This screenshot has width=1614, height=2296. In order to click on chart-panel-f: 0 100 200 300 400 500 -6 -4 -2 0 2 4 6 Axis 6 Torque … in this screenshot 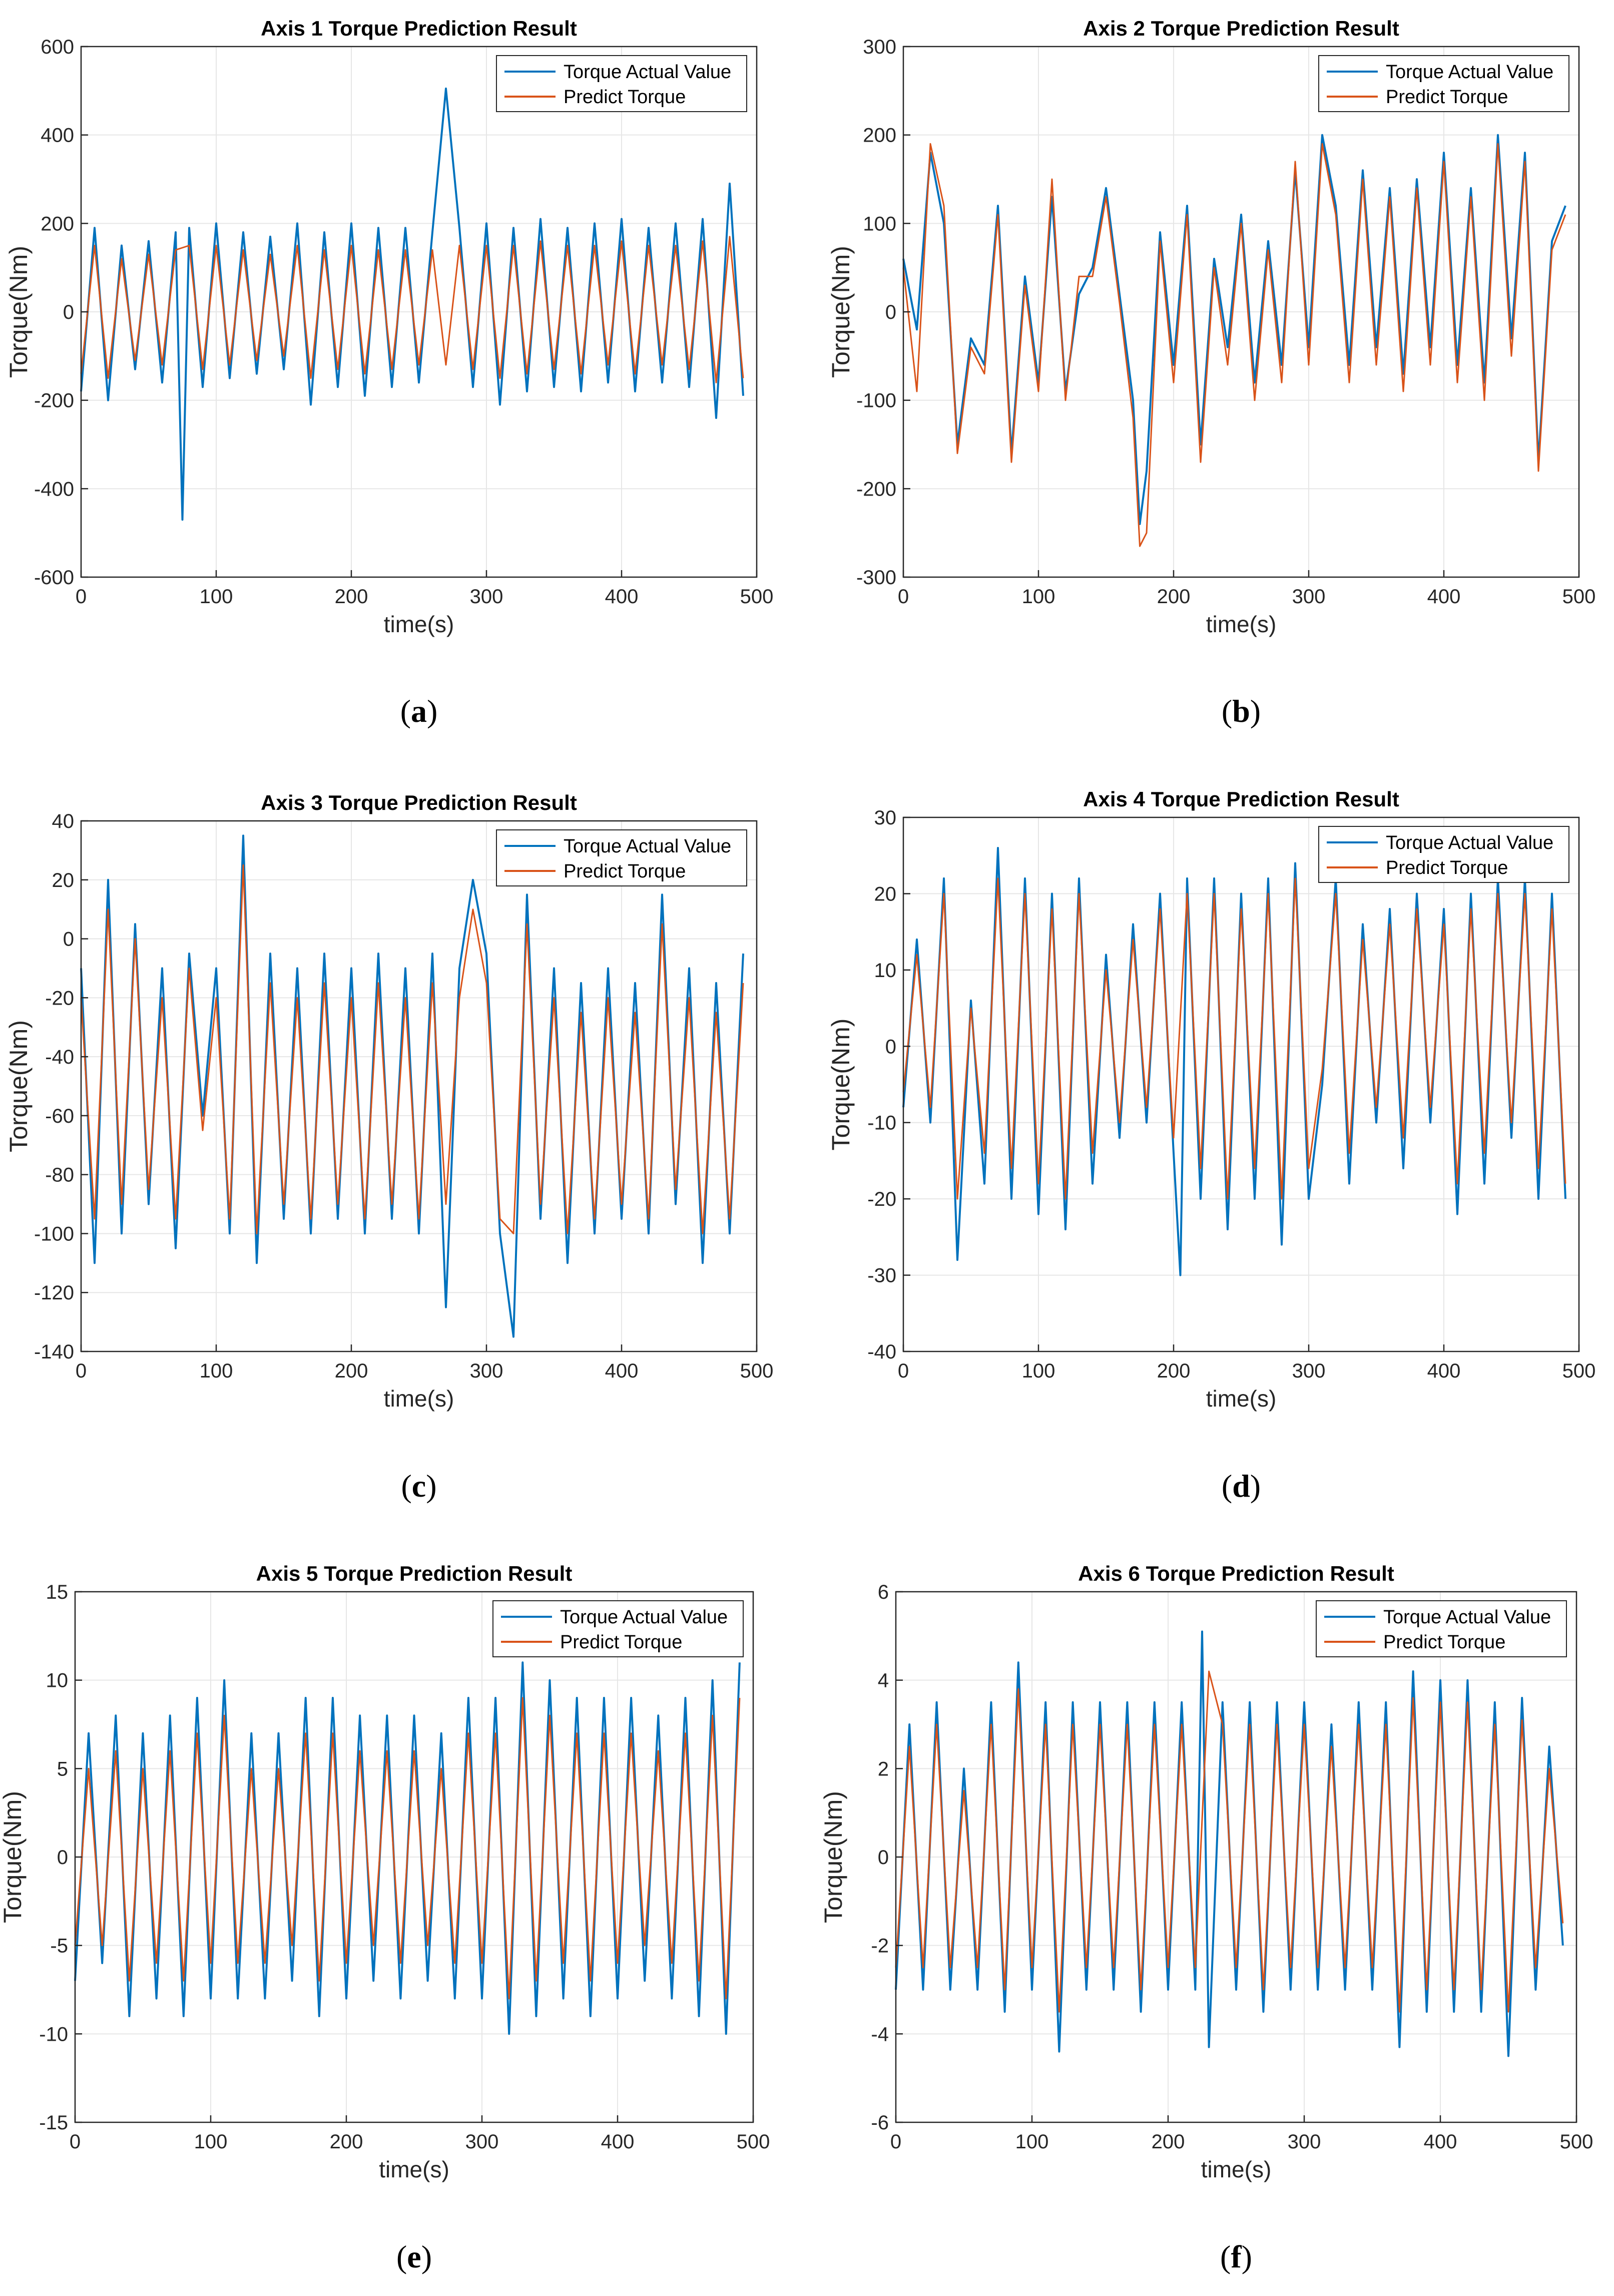, I will do `click(1206, 1918)`.